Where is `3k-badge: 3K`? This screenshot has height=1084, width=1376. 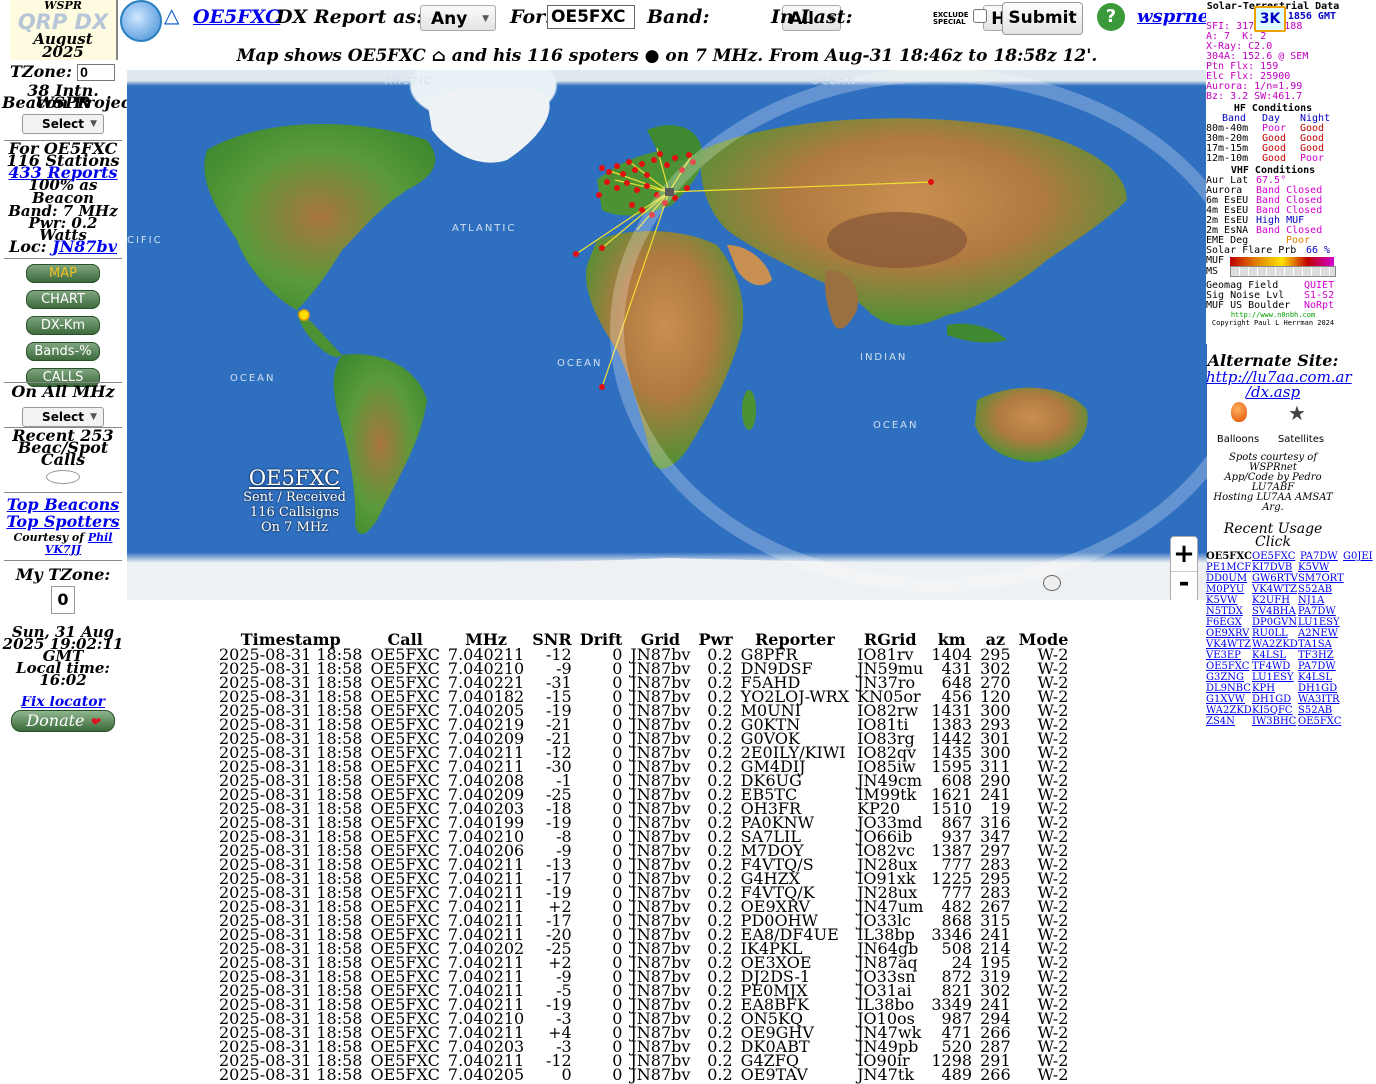 3k-badge: 3K is located at coordinates (1270, 19).